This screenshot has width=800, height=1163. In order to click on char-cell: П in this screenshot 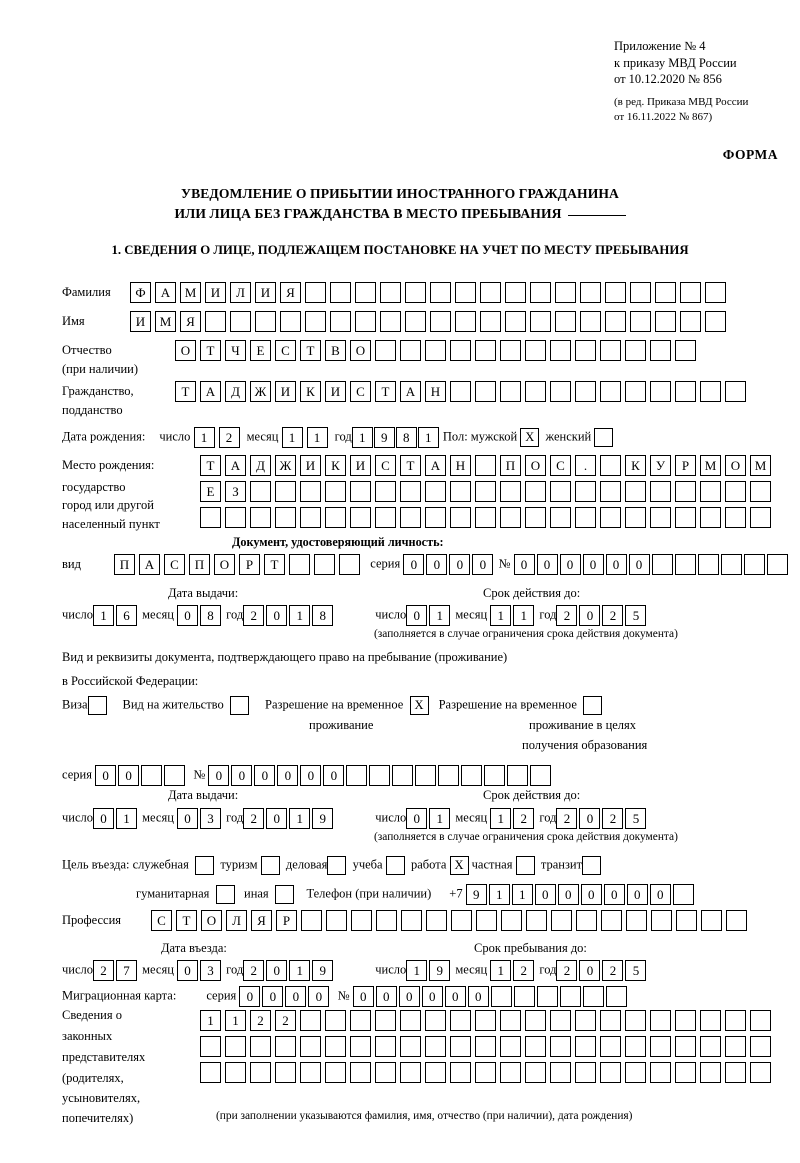, I will do `click(124, 564)`.